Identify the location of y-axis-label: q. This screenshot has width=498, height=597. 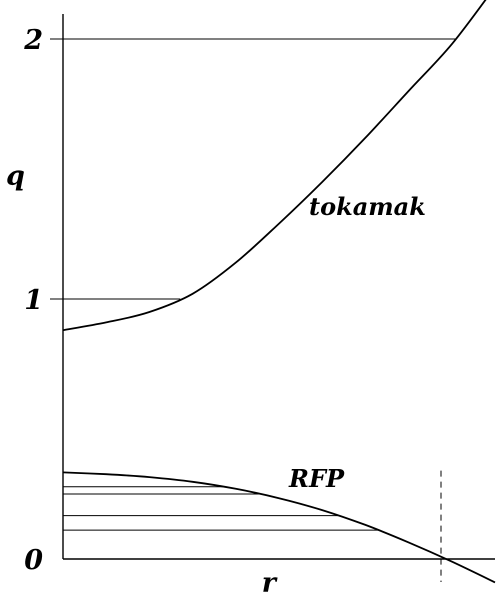
(15, 176).